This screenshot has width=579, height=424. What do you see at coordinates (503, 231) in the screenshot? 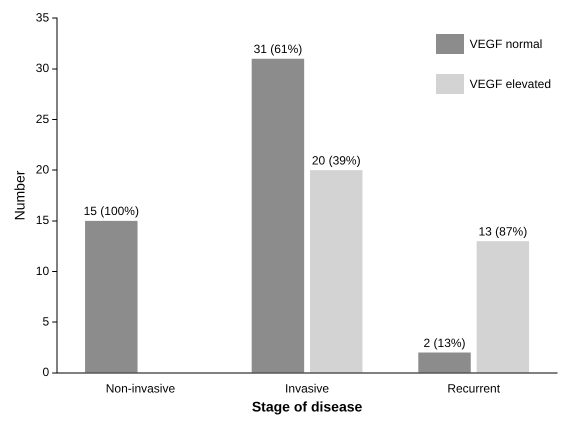
I see `data-label: 13 (87%)` at bounding box center [503, 231].